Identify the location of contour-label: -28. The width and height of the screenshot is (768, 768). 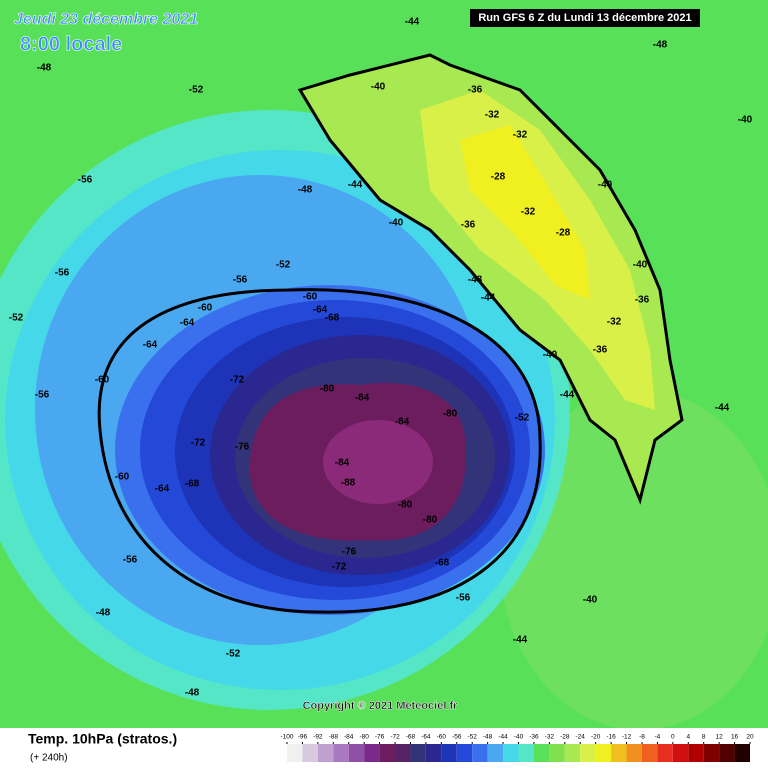
(563, 233).